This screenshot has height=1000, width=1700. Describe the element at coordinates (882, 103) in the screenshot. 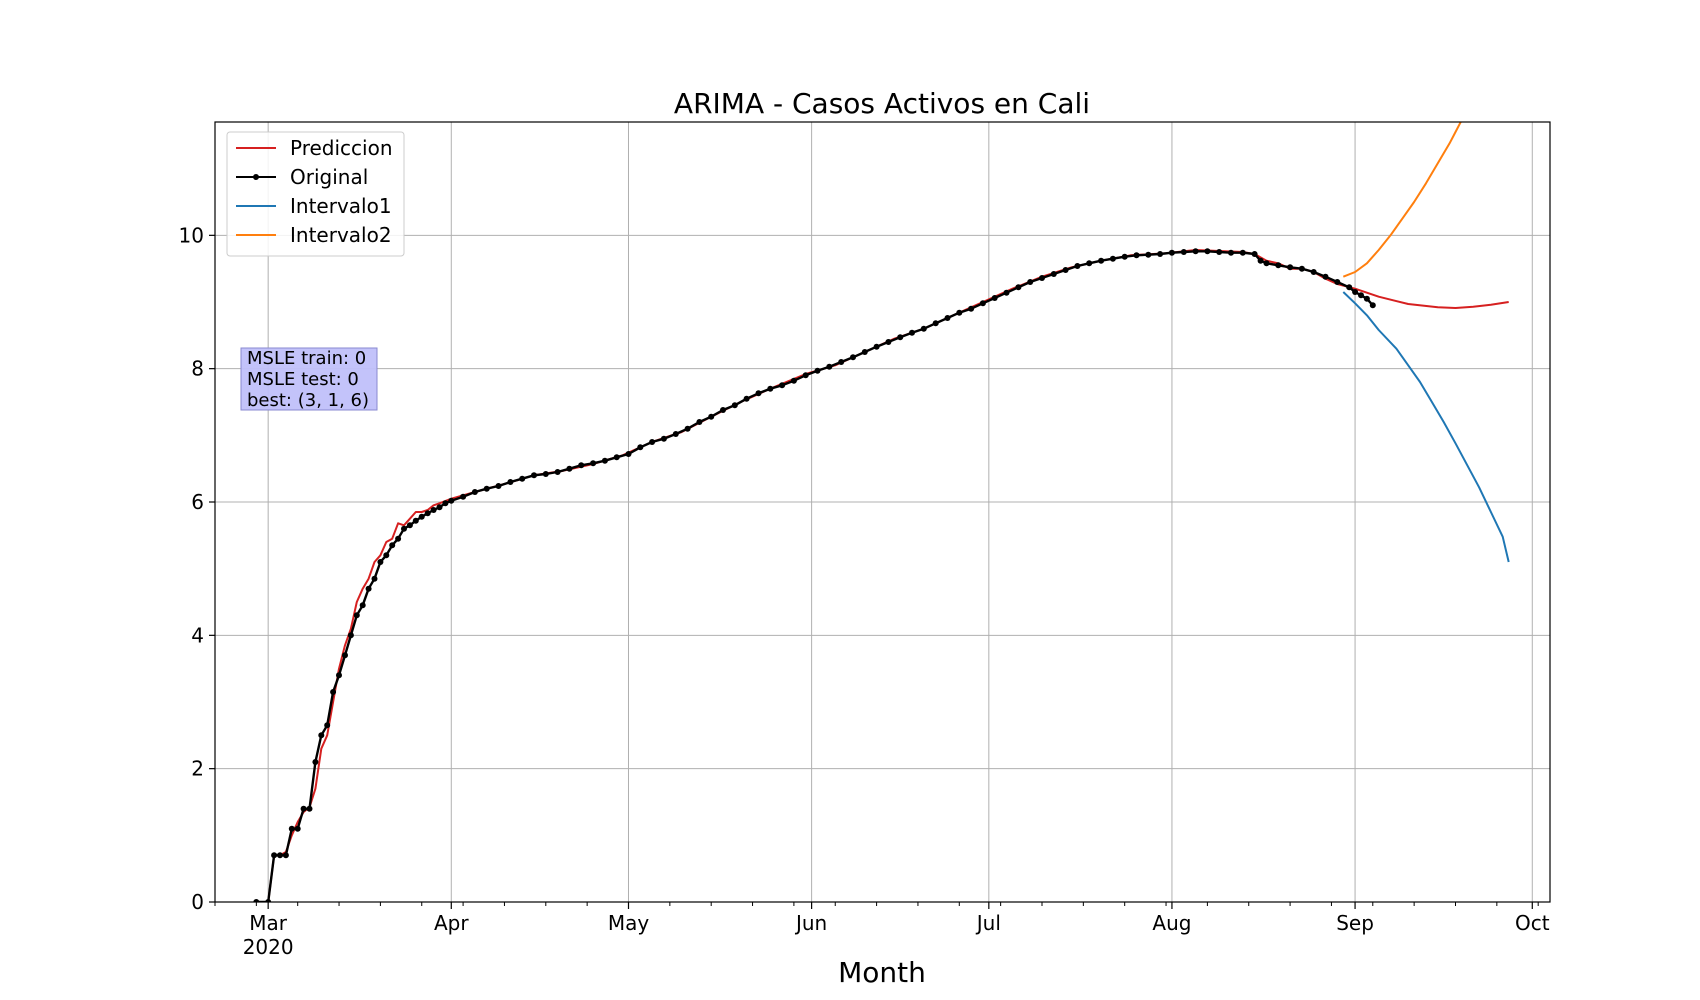

I see `chart-title: ARIMA - Casos Activos en Cali` at that location.